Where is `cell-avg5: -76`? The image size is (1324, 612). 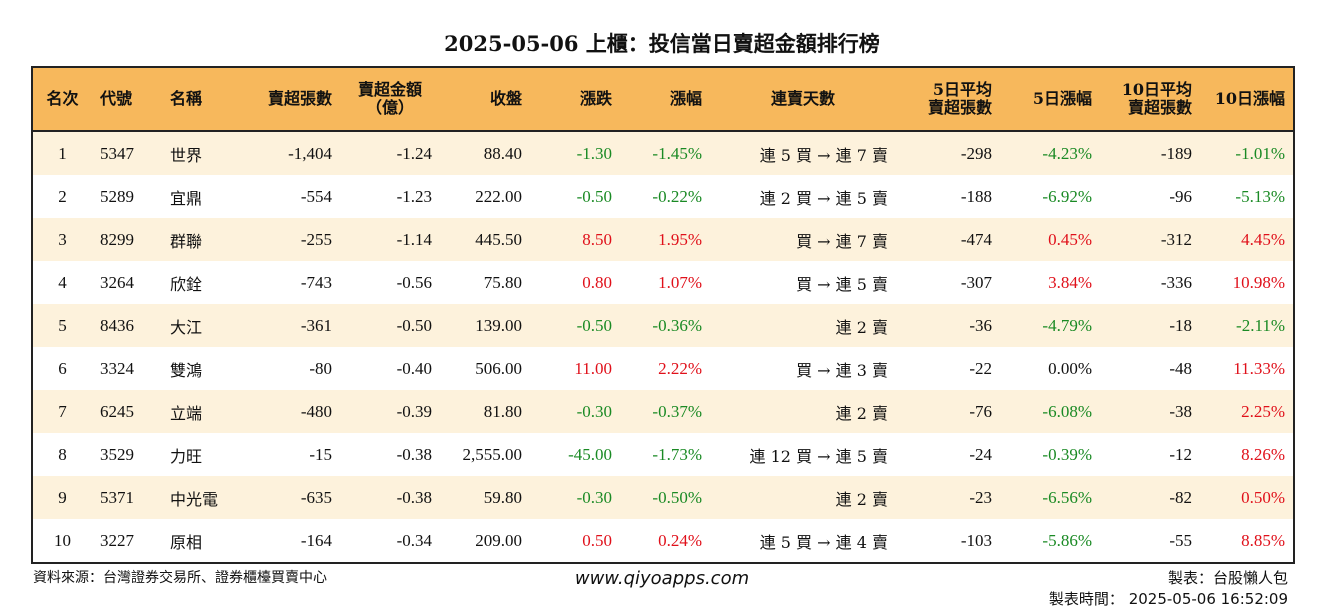
cell-avg5: -76 is located at coordinates (948, 411).